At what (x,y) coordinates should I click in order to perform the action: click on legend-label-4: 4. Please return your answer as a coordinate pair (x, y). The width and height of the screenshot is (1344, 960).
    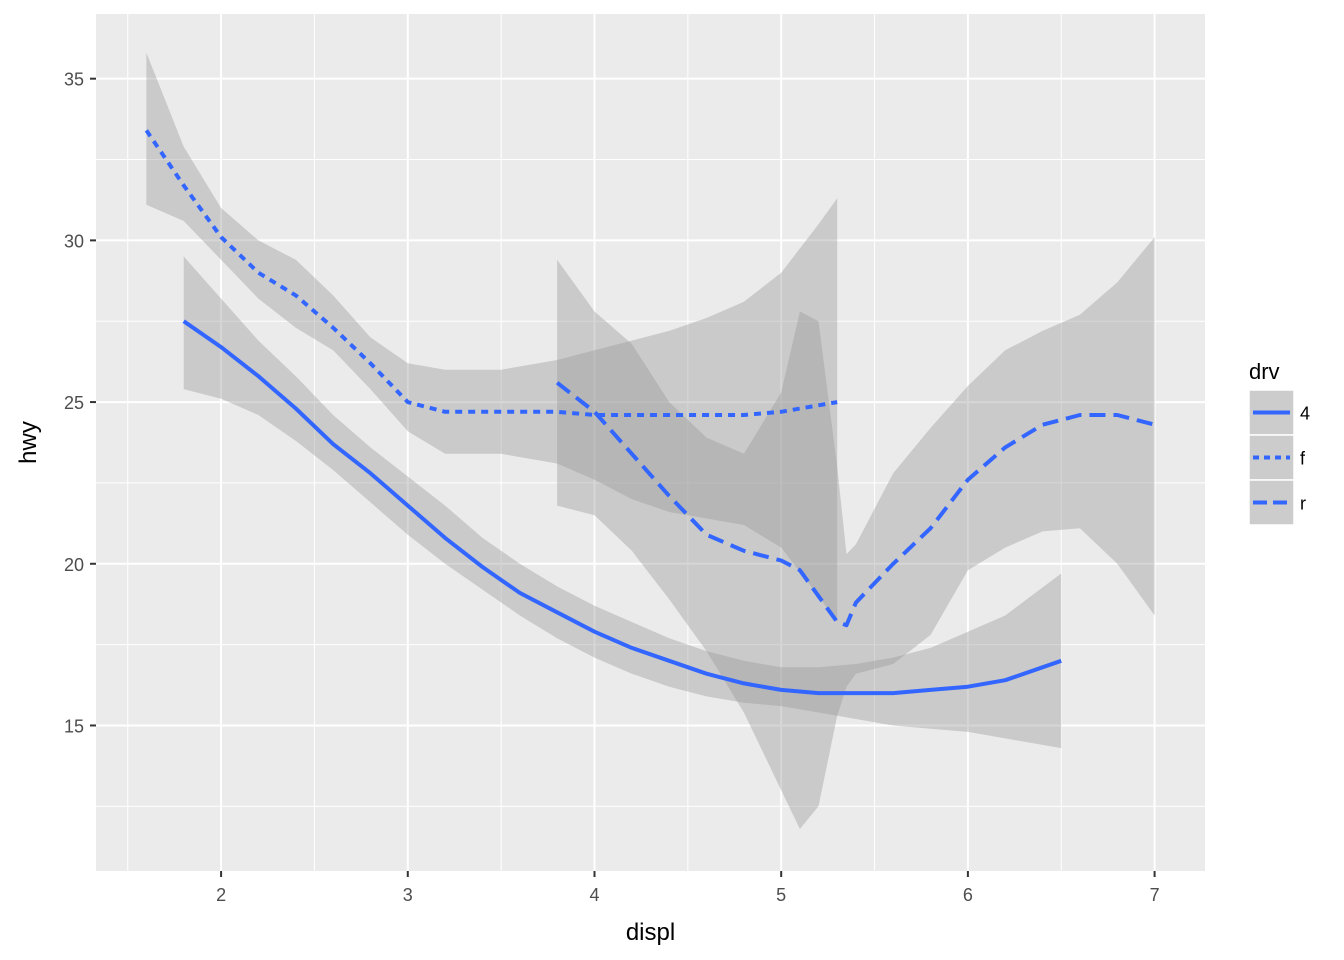
    Looking at the image, I should click on (1305, 414).